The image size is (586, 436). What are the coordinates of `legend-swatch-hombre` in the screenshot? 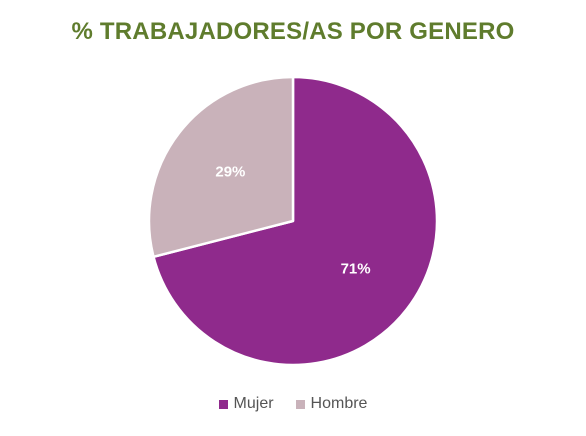 It's located at (300, 404).